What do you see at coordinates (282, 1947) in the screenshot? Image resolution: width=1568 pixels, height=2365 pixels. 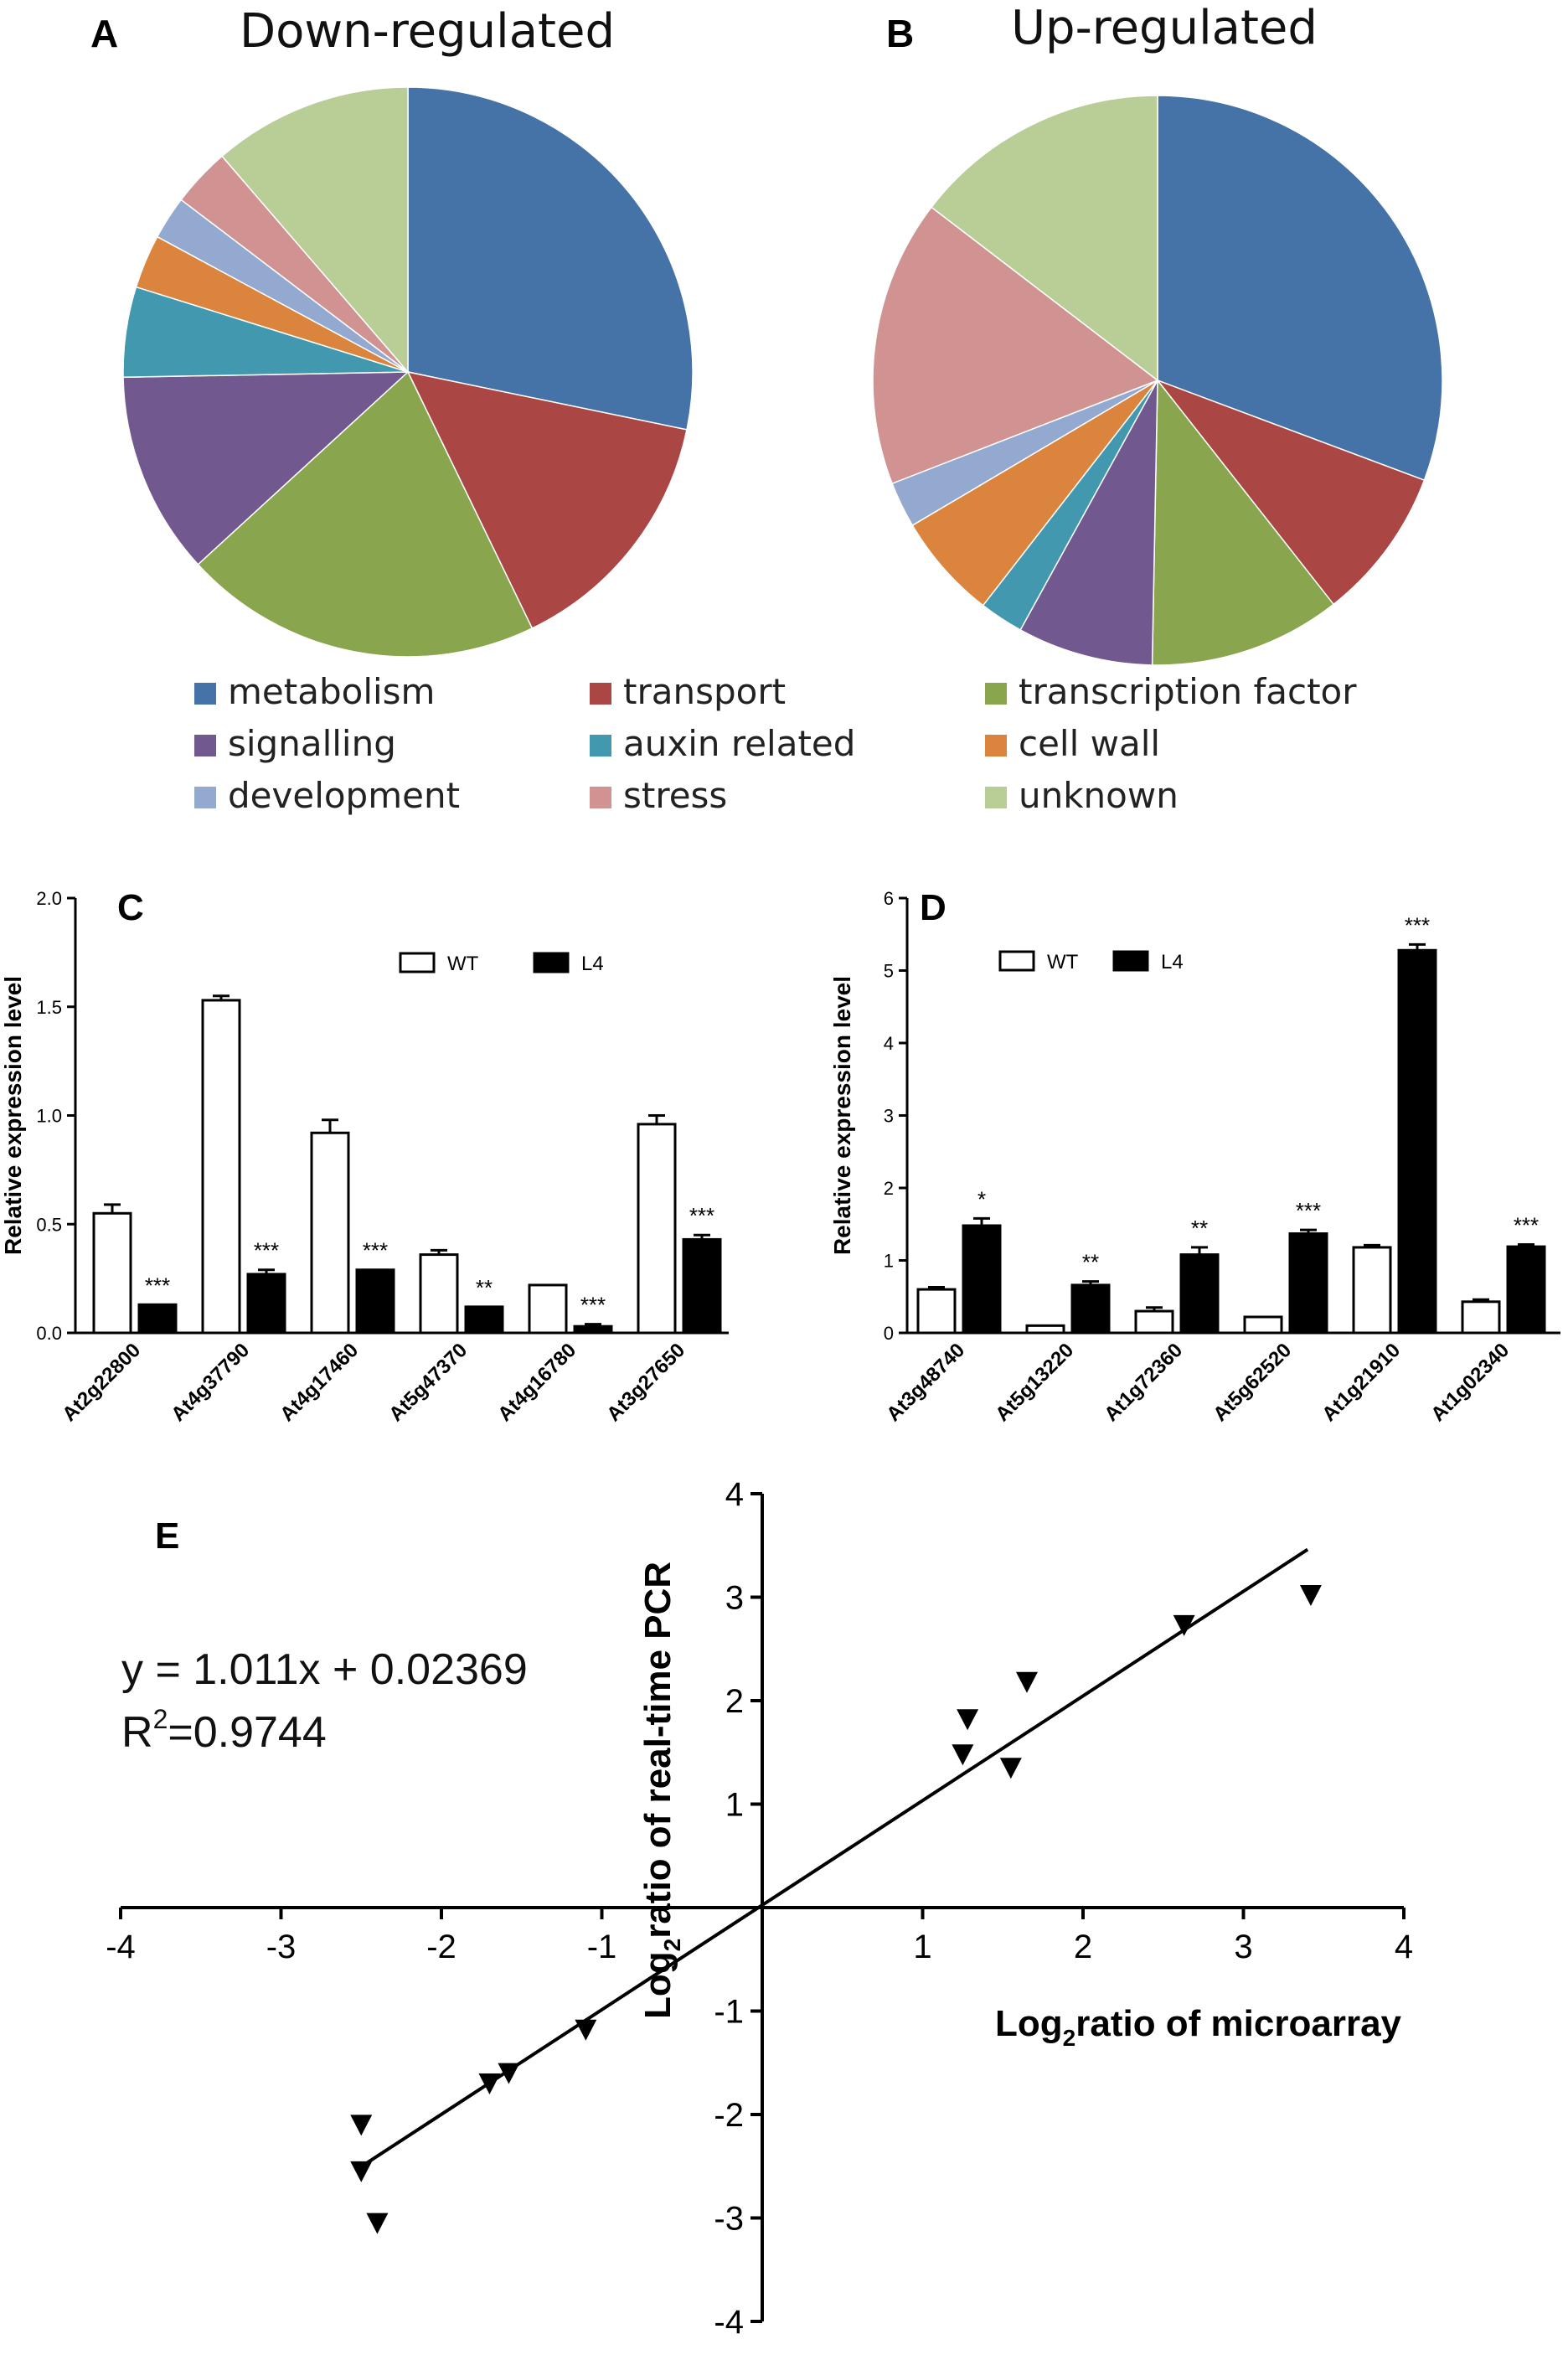 I see `x-tick-label: -3` at bounding box center [282, 1947].